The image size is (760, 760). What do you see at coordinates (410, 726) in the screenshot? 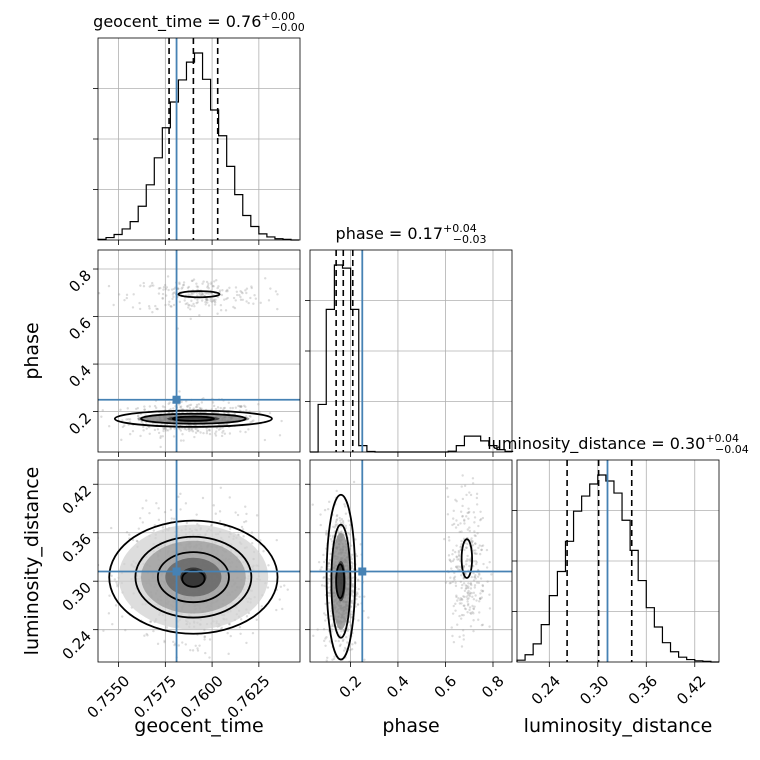
I see `x-axis-label-phase: phase` at bounding box center [410, 726].